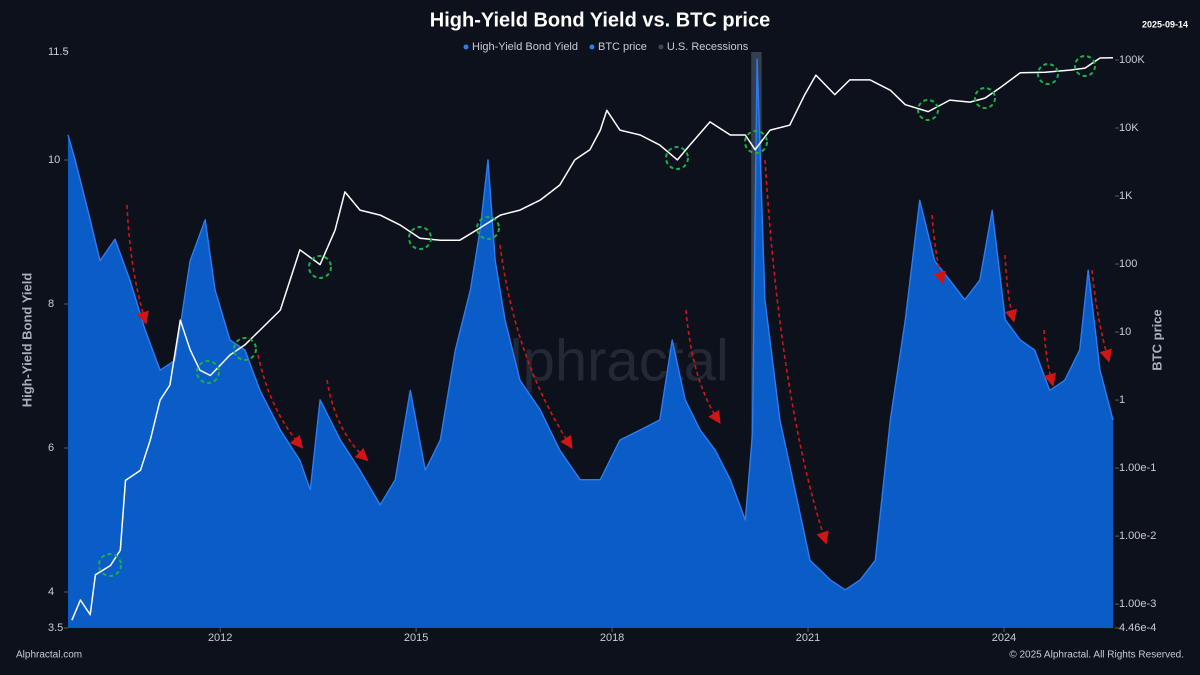 This screenshot has width=1200, height=675. Describe the element at coordinates (49, 655) in the screenshot. I see `footer-left: Alphractal.com` at that location.